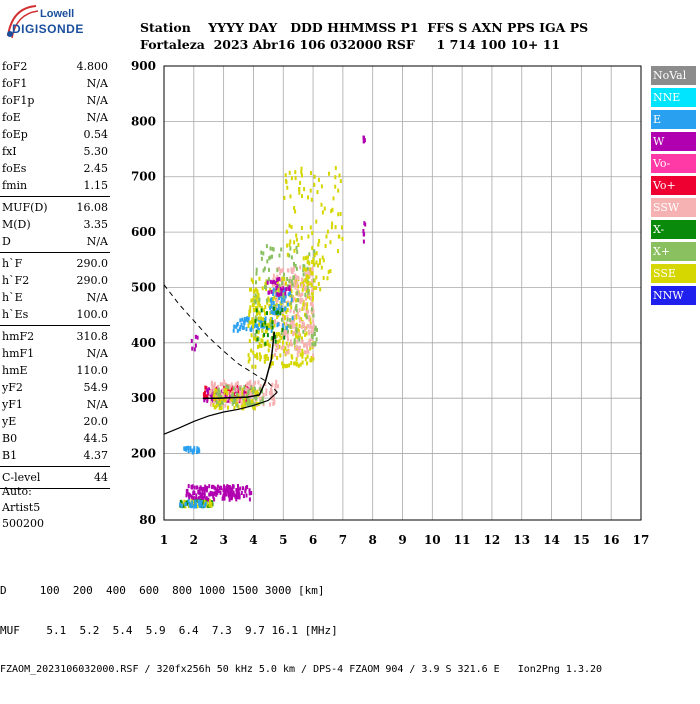 Image resolution: width=700 pixels, height=704 pixels. Describe the element at coordinates (96, 134) in the screenshot. I see `param-value: 0.54` at that location.